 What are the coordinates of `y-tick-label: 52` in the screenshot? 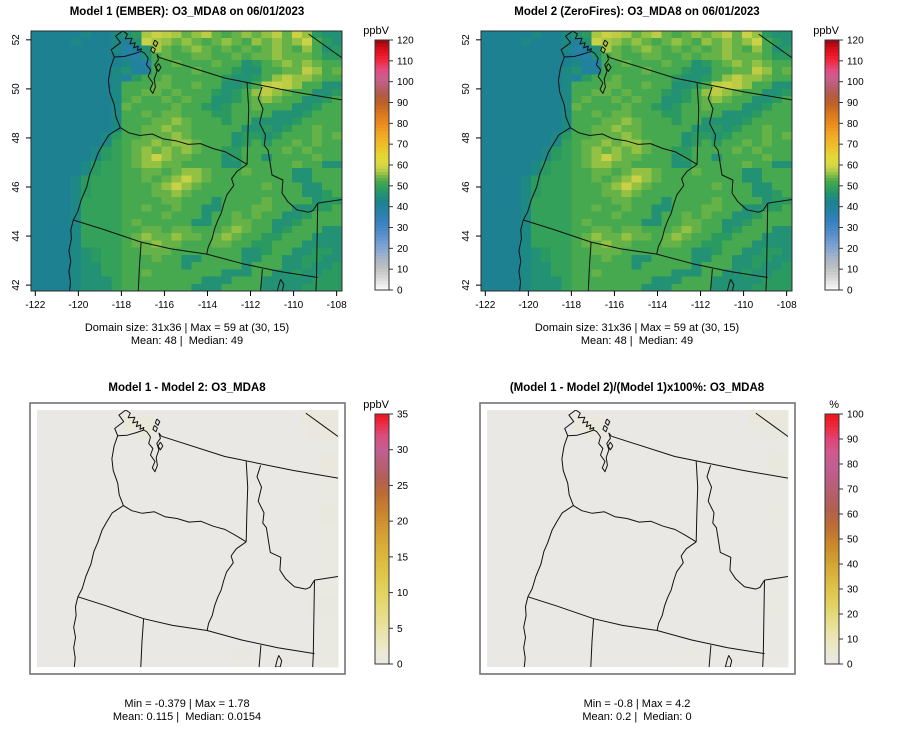 It's located at (466, 40).